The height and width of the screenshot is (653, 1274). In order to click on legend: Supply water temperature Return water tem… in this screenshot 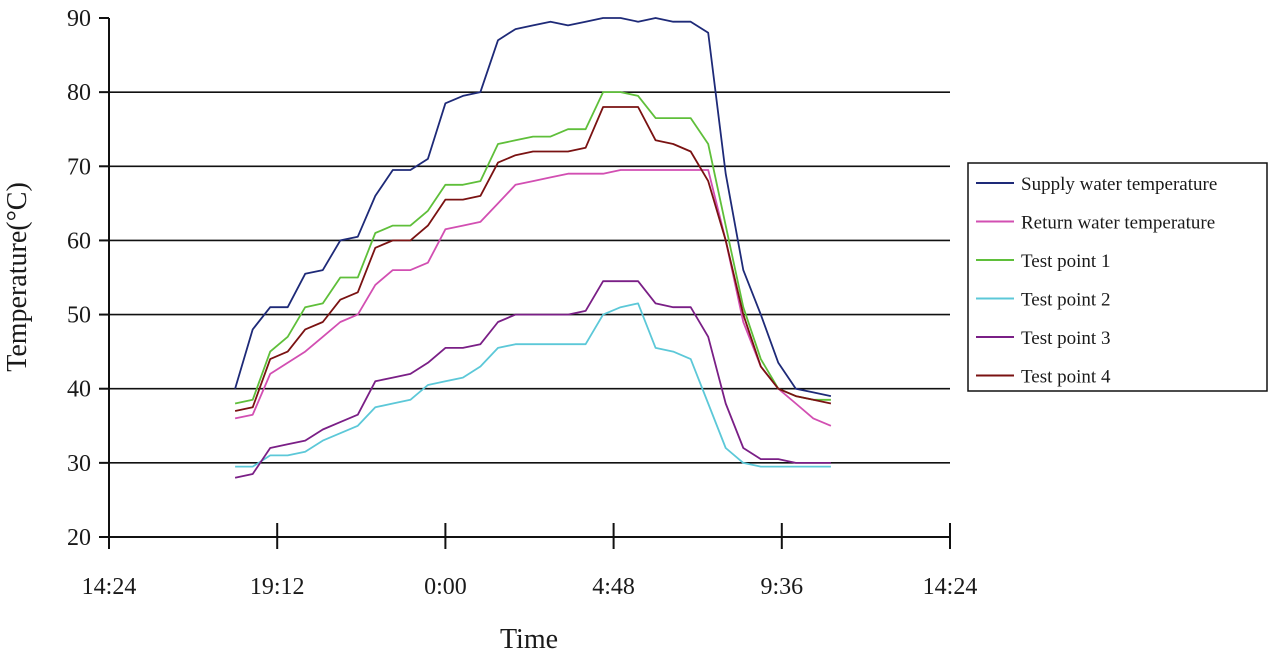, I will do `click(1117, 277)`.